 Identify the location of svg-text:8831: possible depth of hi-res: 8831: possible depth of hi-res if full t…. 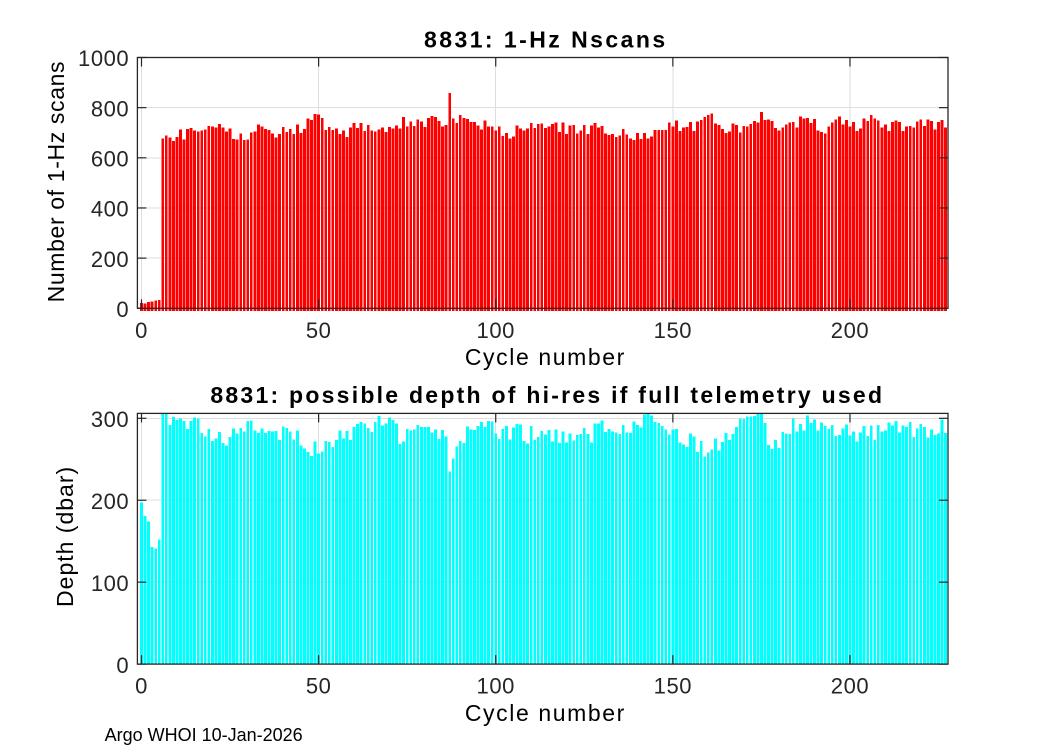
(547, 395).